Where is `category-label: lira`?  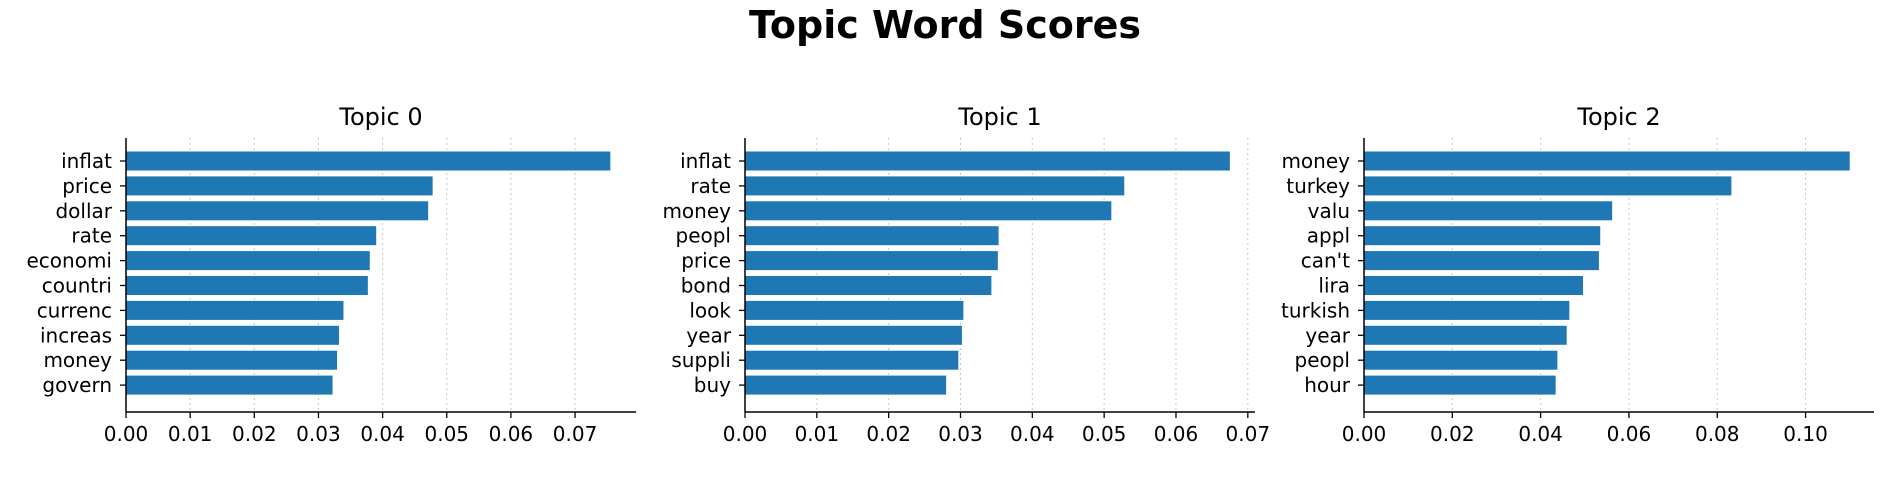 category-label: lira is located at coordinates (1334, 286).